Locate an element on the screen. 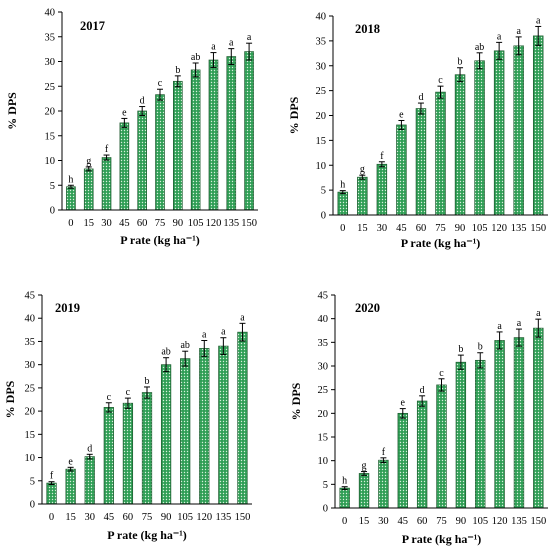 The width and height of the screenshot is (550, 550). y-tick-label: 5 is located at coordinates (52, 186).